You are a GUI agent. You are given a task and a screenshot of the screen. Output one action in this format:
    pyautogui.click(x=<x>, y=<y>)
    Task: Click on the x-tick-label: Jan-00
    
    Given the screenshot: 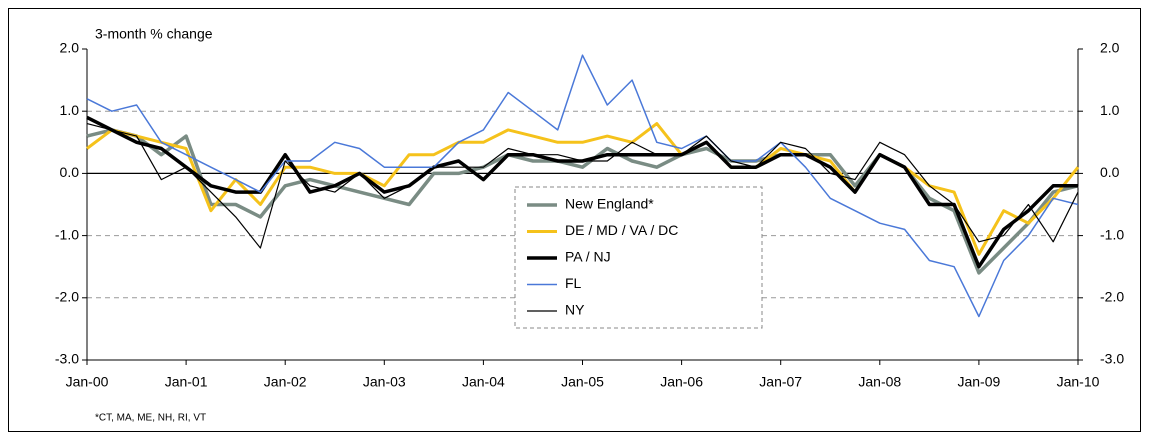 What is the action you would take?
    pyautogui.click(x=87, y=382)
    